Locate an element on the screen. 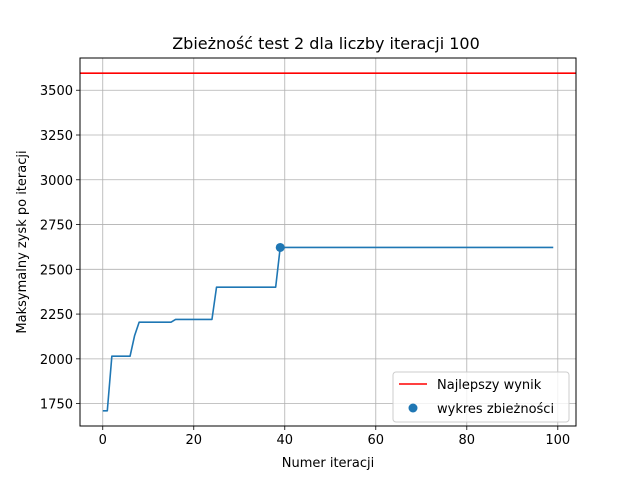 This screenshot has width=640, height=485. y-tick-label: 2000 is located at coordinates (56, 360).